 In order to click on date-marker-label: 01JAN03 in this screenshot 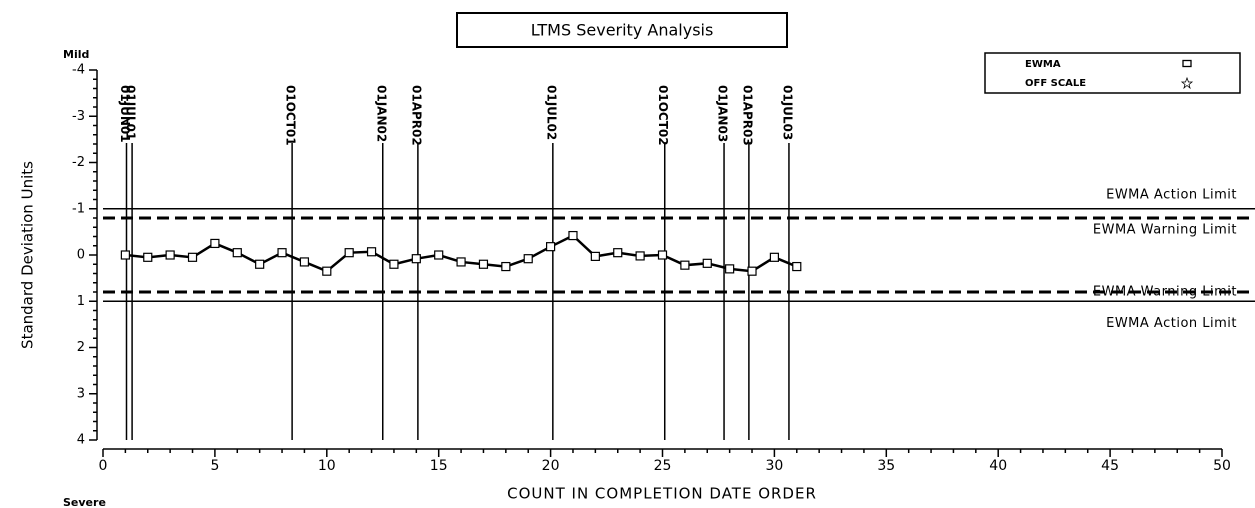, I will do `click(723, 113)`.